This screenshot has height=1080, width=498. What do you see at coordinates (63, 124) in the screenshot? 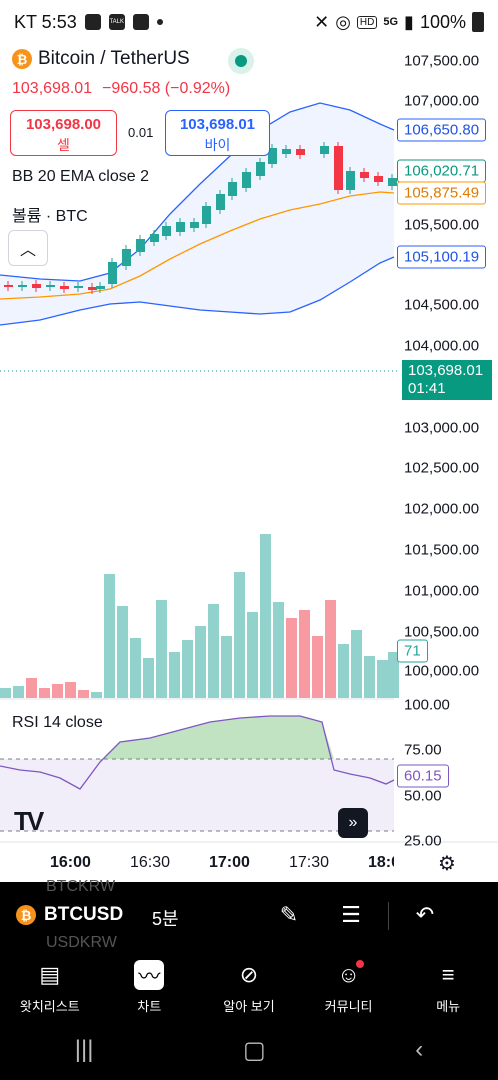
I see `sell-price: 103,698.00` at bounding box center [63, 124].